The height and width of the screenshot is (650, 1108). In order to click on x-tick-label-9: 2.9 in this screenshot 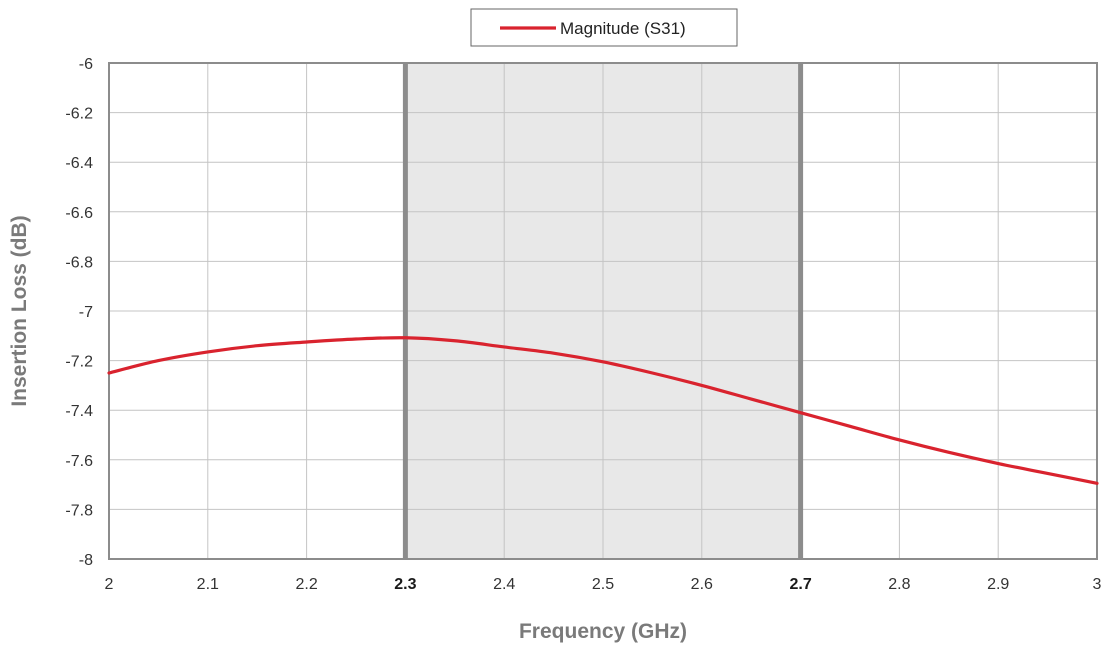, I will do `click(998, 584)`.